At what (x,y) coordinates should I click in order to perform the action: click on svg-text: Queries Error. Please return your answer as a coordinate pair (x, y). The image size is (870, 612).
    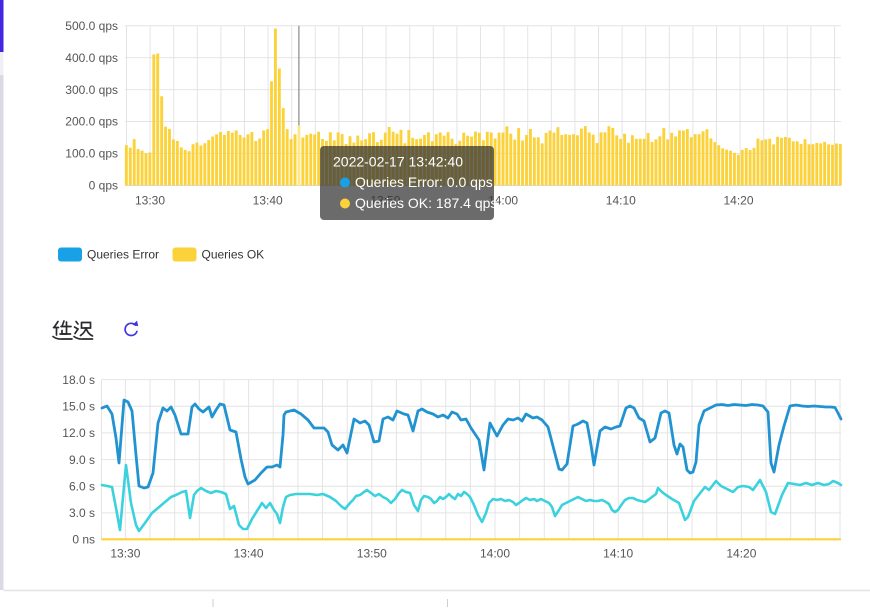
    Looking at the image, I should click on (123, 255).